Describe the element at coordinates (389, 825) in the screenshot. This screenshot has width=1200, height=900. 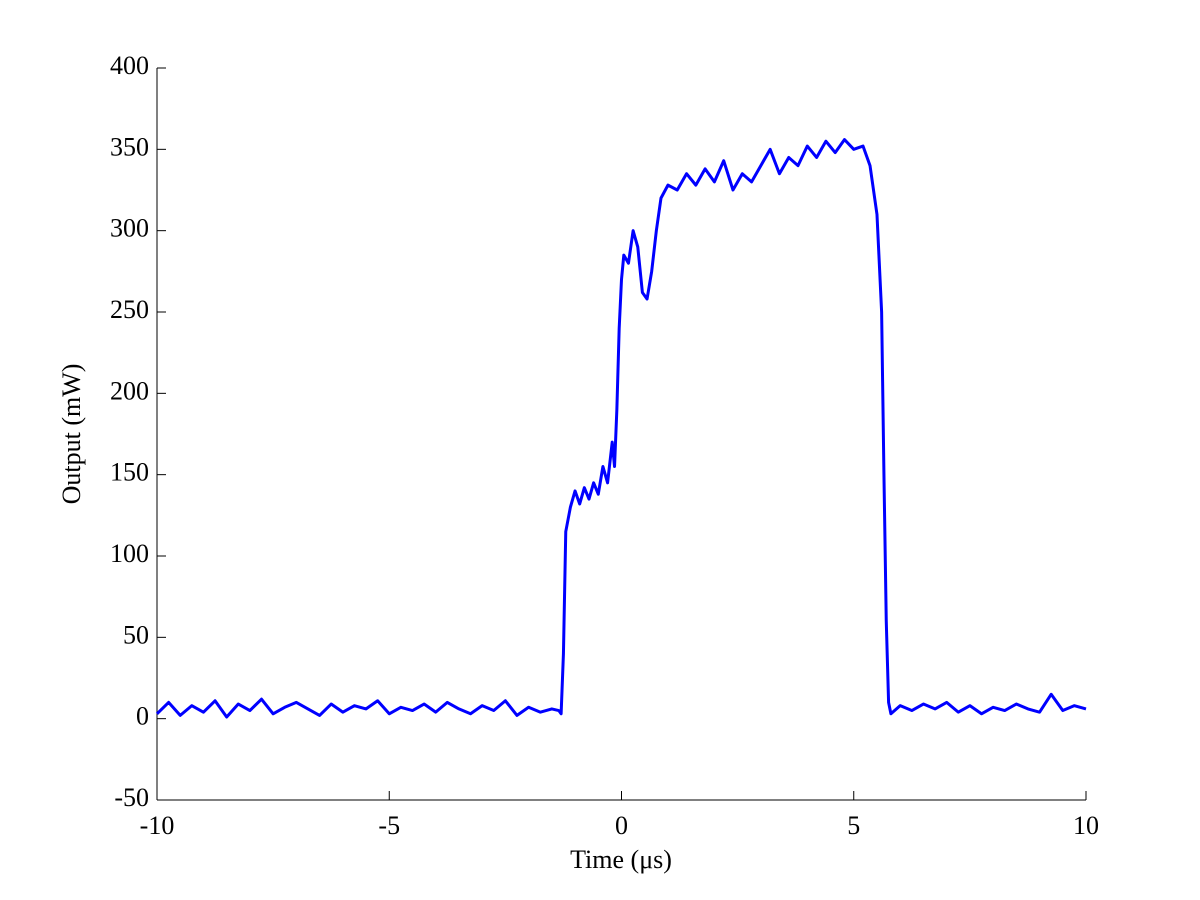
I see `x-tick-label: -5` at that location.